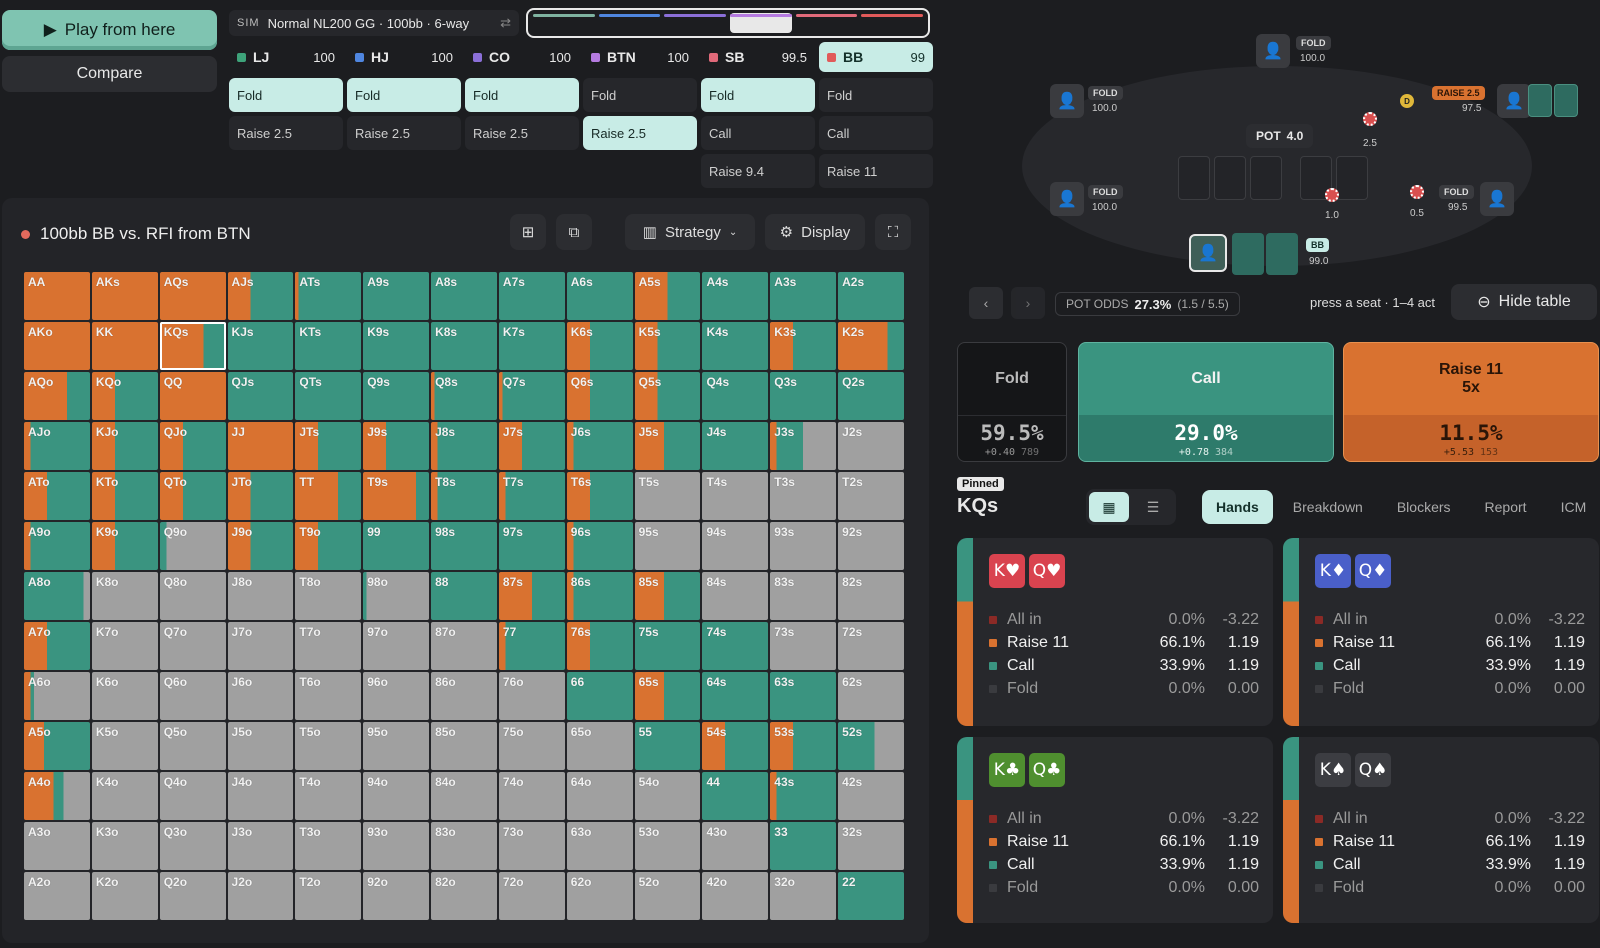 This screenshot has width=1600, height=948. I want to click on hand-cell: K4s, so click(735, 346).